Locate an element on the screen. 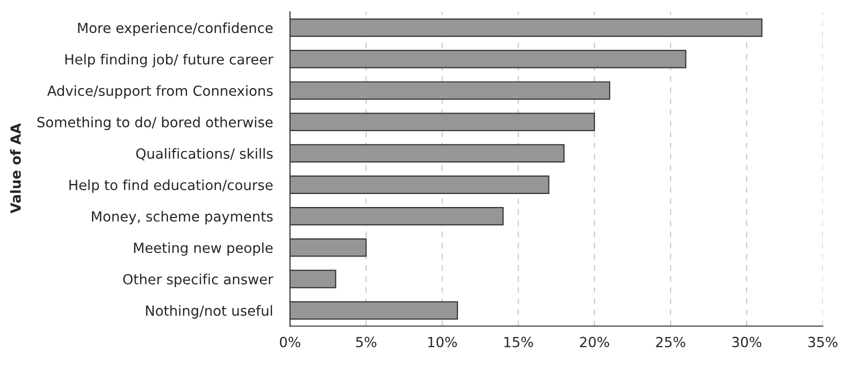 The width and height of the screenshot is (843, 374). x-tick-label: 25% is located at coordinates (671, 342).